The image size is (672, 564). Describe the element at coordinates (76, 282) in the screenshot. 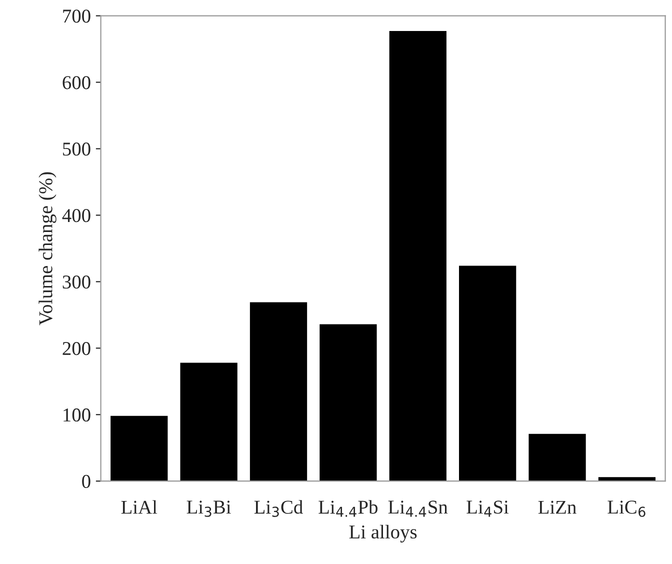

I see `y-tick-label: 300` at that location.